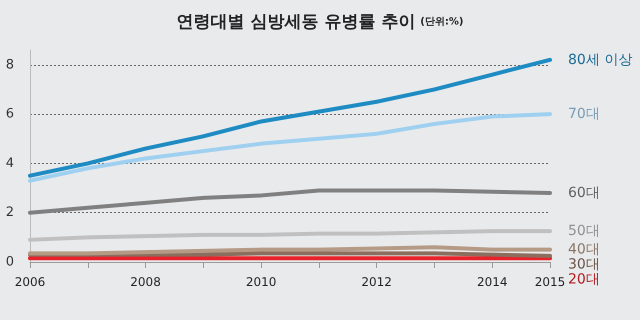  What do you see at coordinates (584, 264) in the screenshot?
I see `series-label: 30대` at bounding box center [584, 264].